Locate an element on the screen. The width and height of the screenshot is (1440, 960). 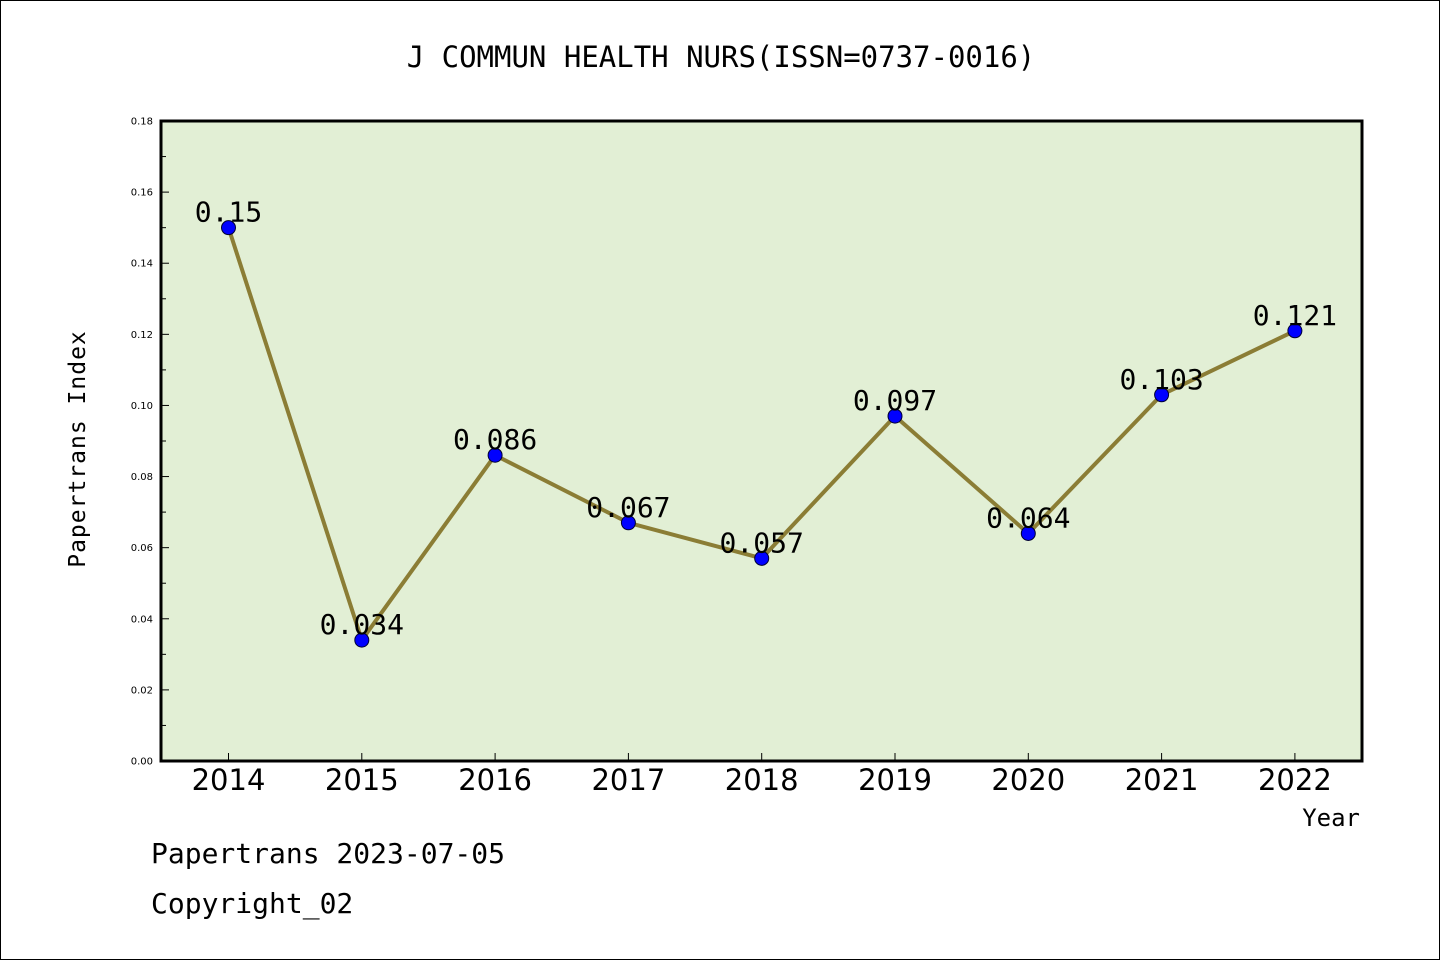
data-label: 0.034 is located at coordinates (362, 624).